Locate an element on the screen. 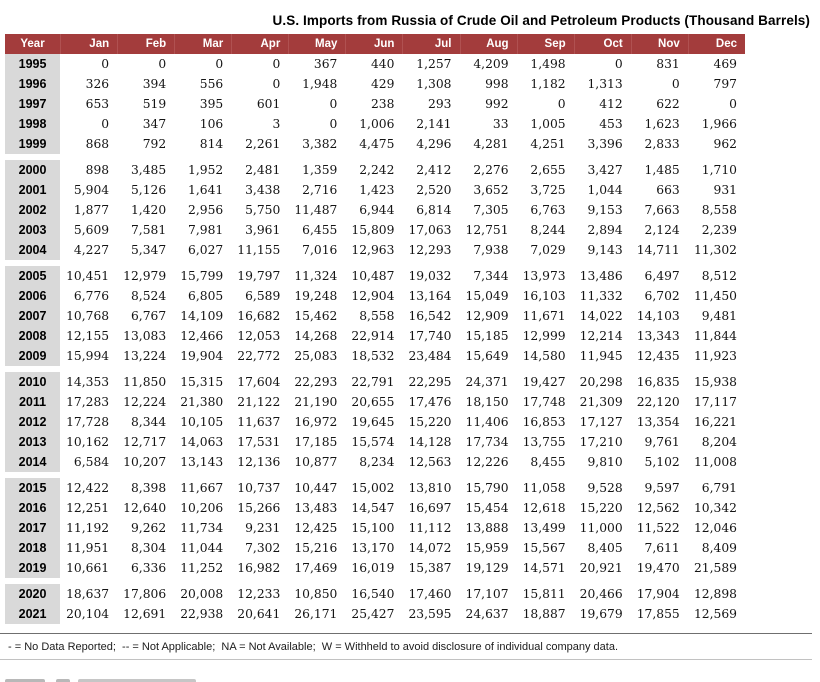  value-cell: 11,324 is located at coordinates (316, 276).